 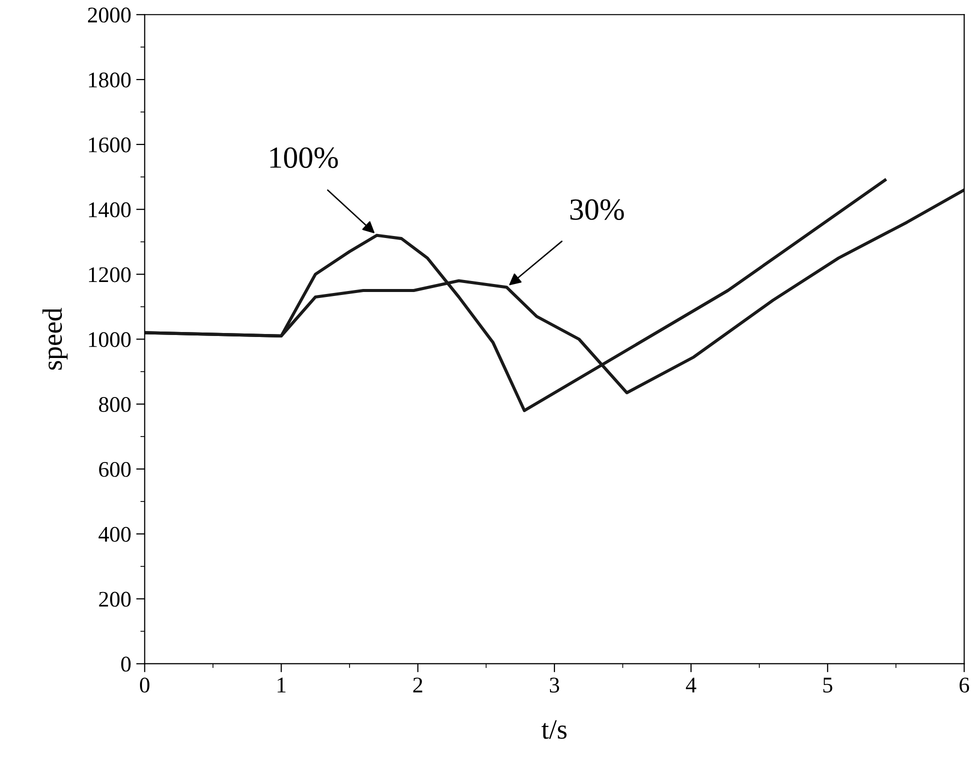 What do you see at coordinates (554, 729) in the screenshot?
I see `x-axis-title: t/s` at bounding box center [554, 729].